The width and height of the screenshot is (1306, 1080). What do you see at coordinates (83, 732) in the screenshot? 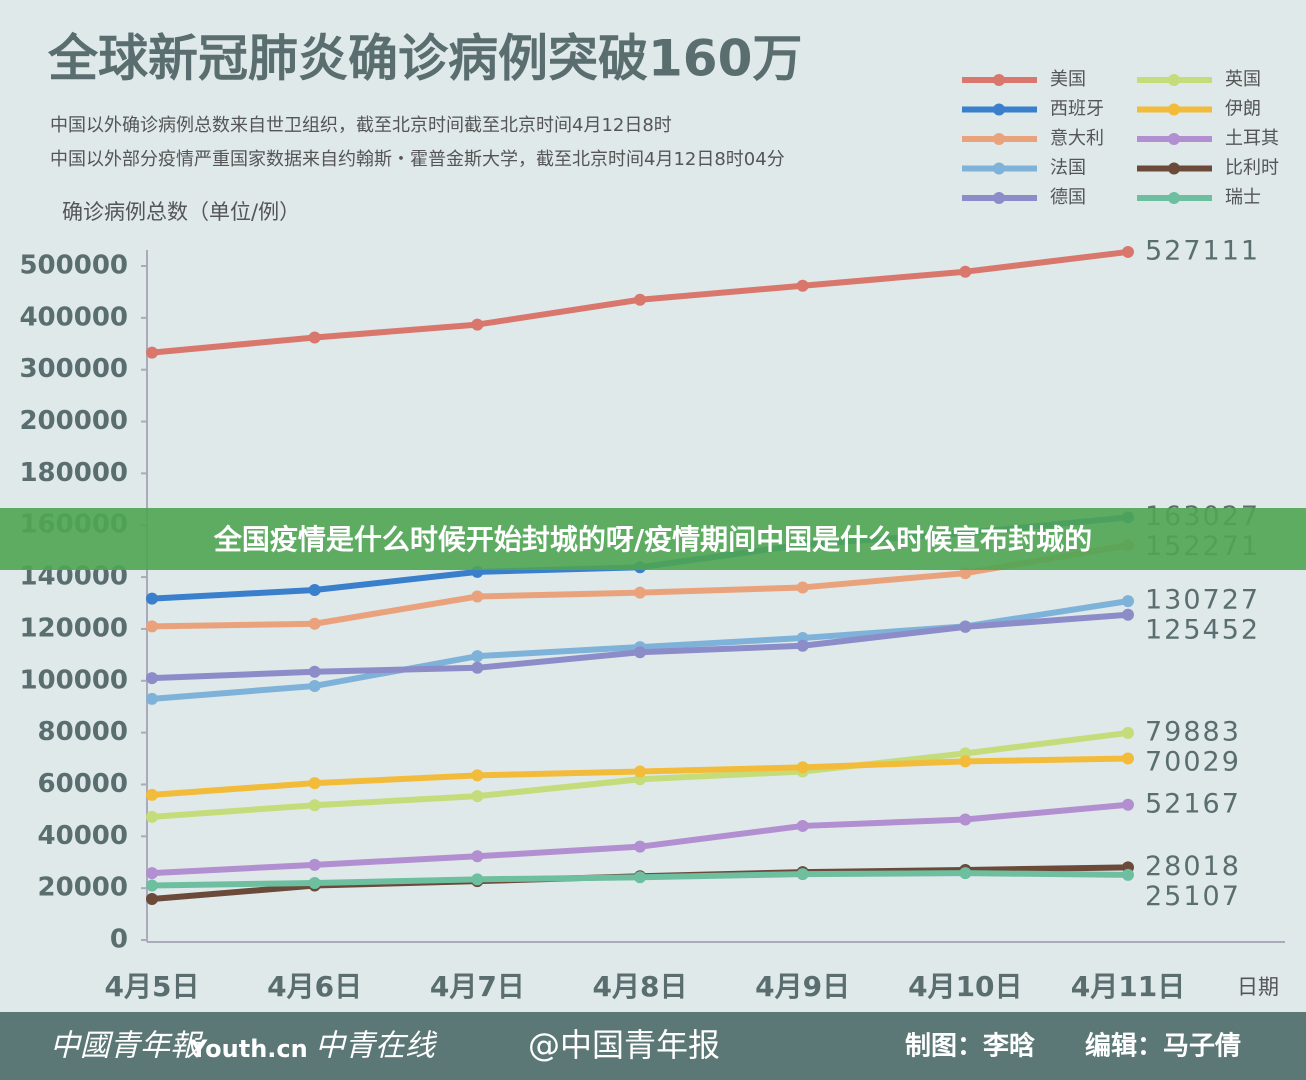
I see `y-tick-label: 80000` at bounding box center [83, 732].